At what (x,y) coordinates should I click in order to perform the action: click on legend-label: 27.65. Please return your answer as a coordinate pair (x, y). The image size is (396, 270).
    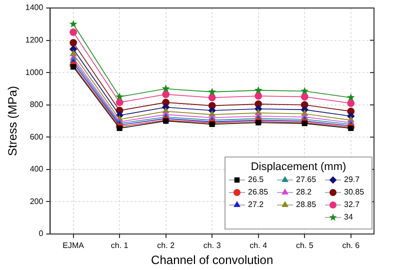
    Looking at the image, I should click on (306, 179).